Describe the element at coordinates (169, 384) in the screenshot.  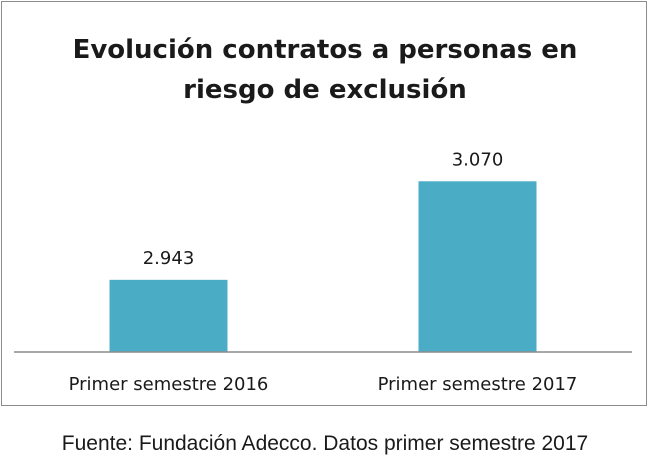
I see `x-tick-label-1: Primer semestre 2016` at that location.